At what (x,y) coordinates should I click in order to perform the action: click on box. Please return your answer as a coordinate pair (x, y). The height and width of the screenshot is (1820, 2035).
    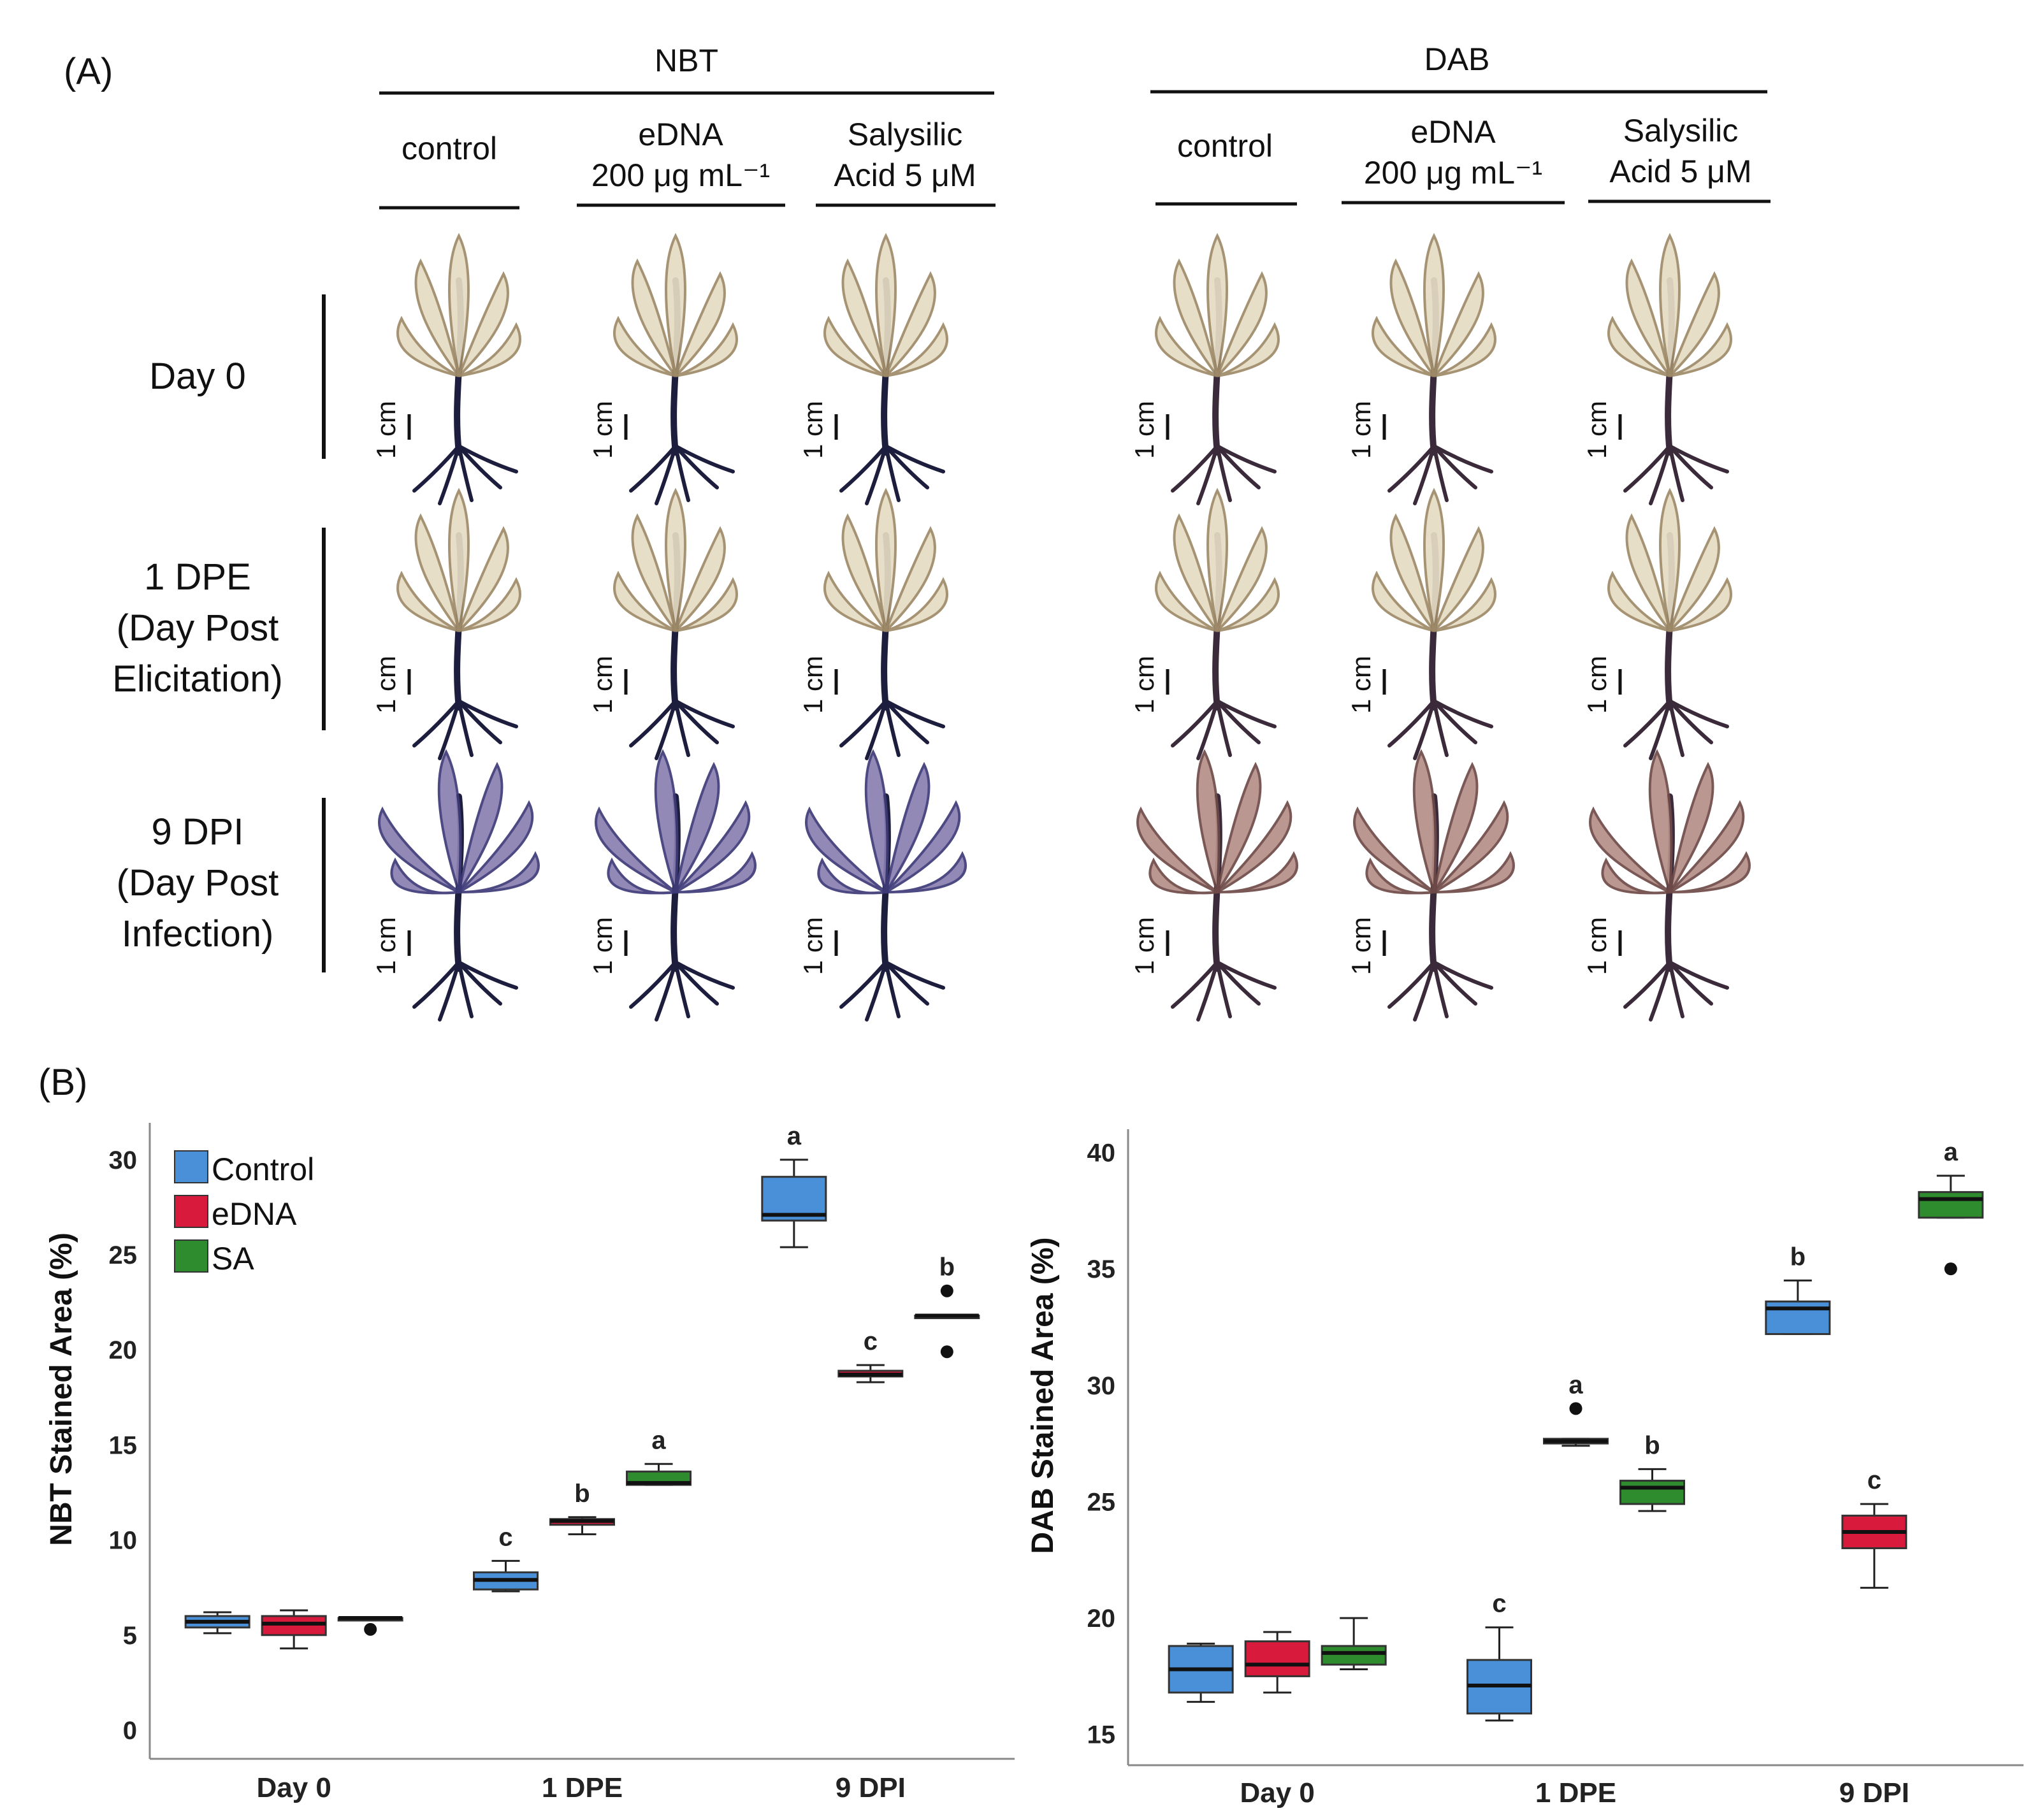
    Looking at the image, I should click on (1951, 1205).